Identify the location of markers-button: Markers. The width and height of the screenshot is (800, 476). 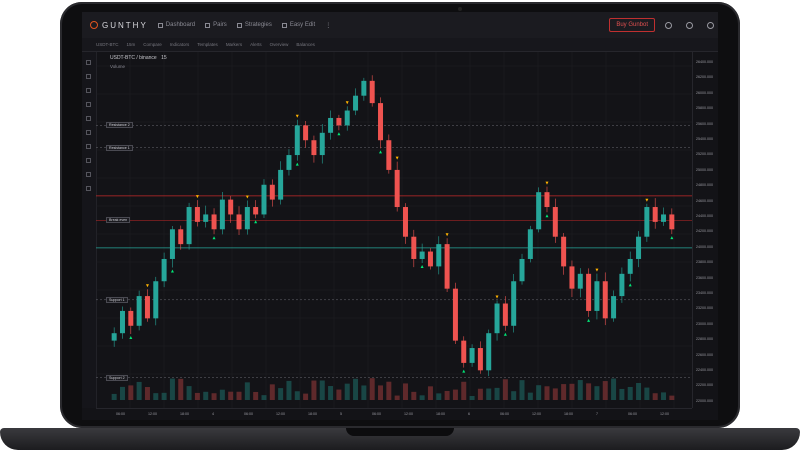
(234, 44).